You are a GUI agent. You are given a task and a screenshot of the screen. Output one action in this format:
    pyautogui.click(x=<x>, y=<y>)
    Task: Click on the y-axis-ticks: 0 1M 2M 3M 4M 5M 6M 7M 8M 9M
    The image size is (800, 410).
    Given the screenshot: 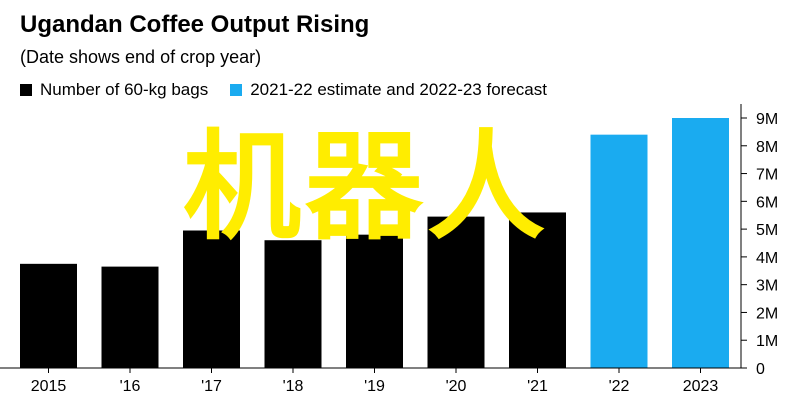 What is the action you would take?
    pyautogui.click(x=759, y=244)
    